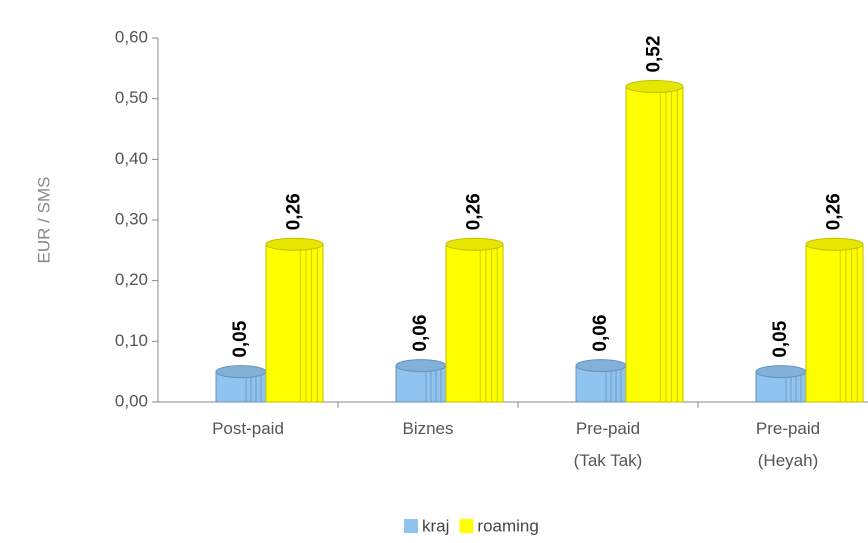 This screenshot has width=868, height=543. Describe the element at coordinates (435, 525) in the screenshot. I see `legend-label: kraj` at that location.